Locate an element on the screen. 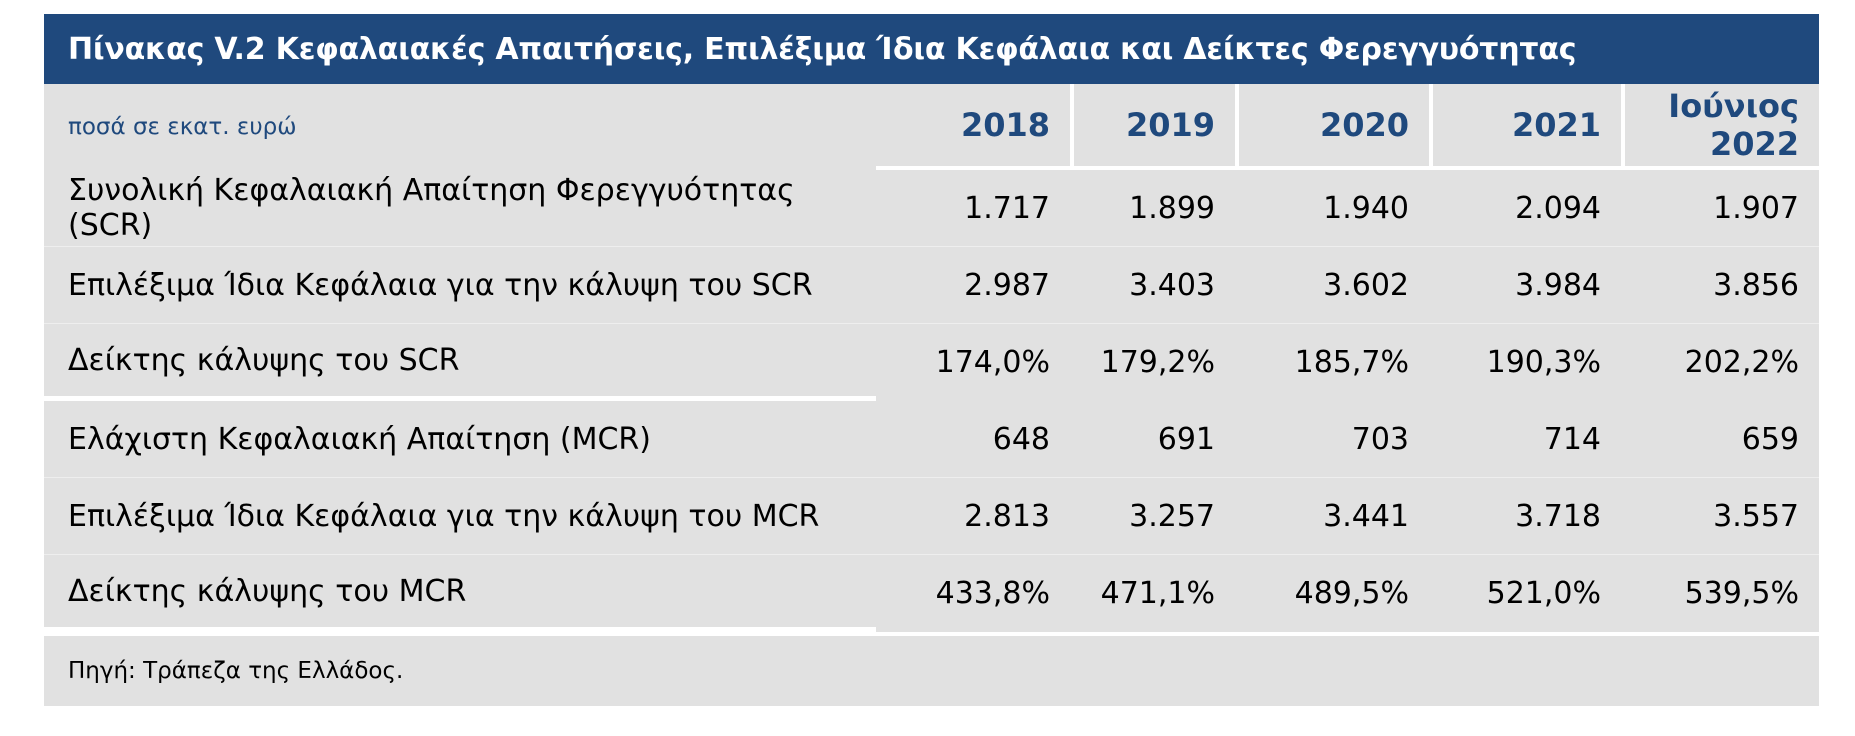  table-cell: 489,5% is located at coordinates (1351, 593).